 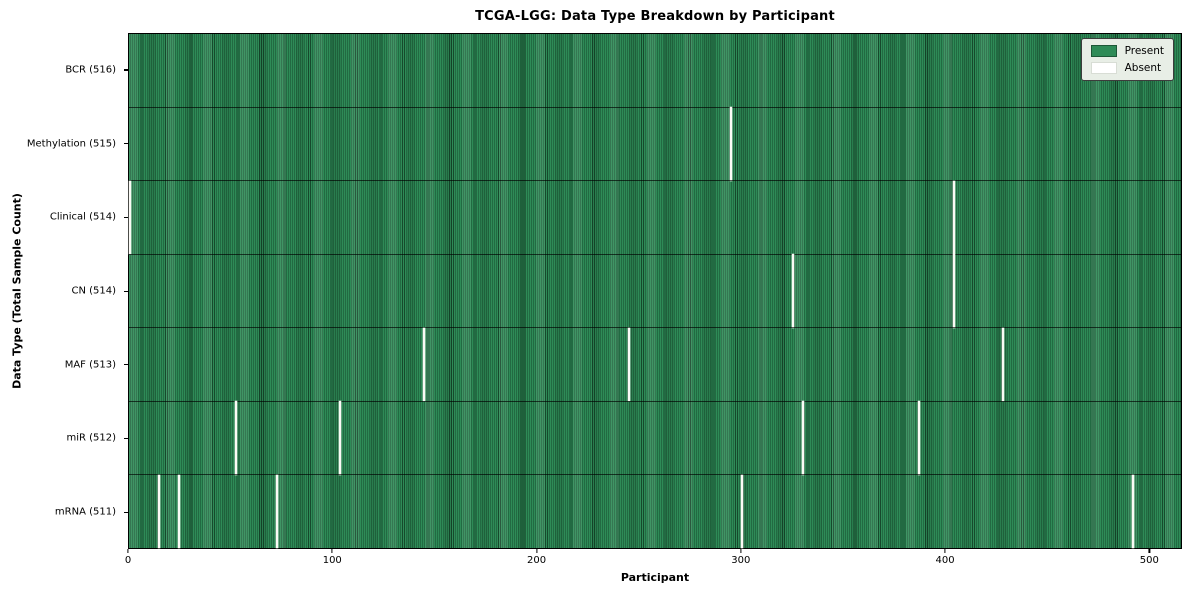 What do you see at coordinates (93, 291) in the screenshot?
I see `y-tick-label-cn: CN (514)` at bounding box center [93, 291].